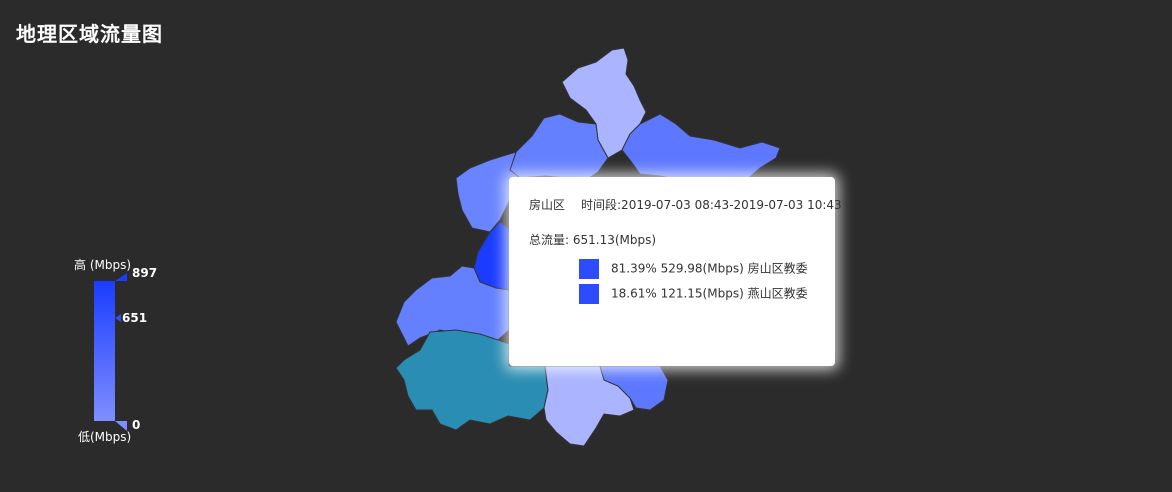 This screenshot has width=1172, height=492. Describe the element at coordinates (135, 318) in the screenshot. I see `visual-map-current-value: 651` at that location.